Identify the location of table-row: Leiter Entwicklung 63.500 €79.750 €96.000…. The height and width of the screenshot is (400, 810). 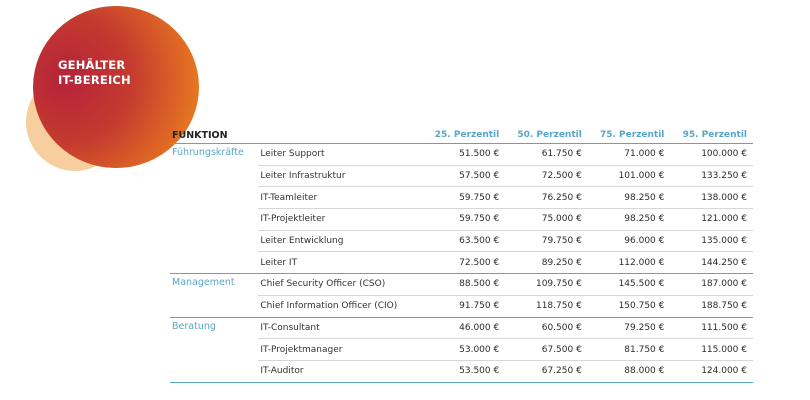
(461, 241).